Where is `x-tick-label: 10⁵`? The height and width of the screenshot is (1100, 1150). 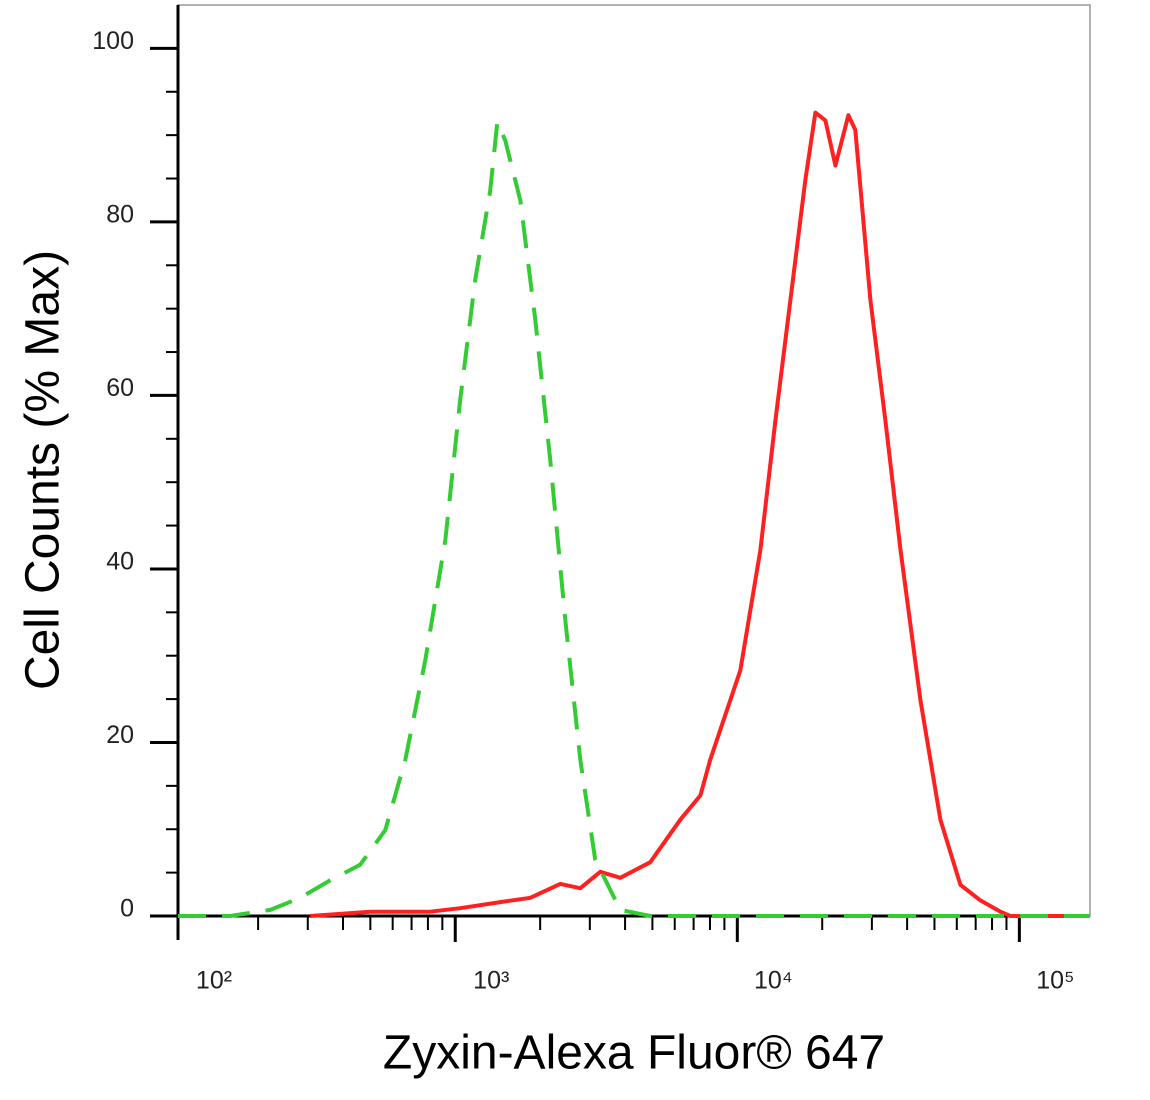
x-tick-label: 10⁵ is located at coordinates (1055, 981).